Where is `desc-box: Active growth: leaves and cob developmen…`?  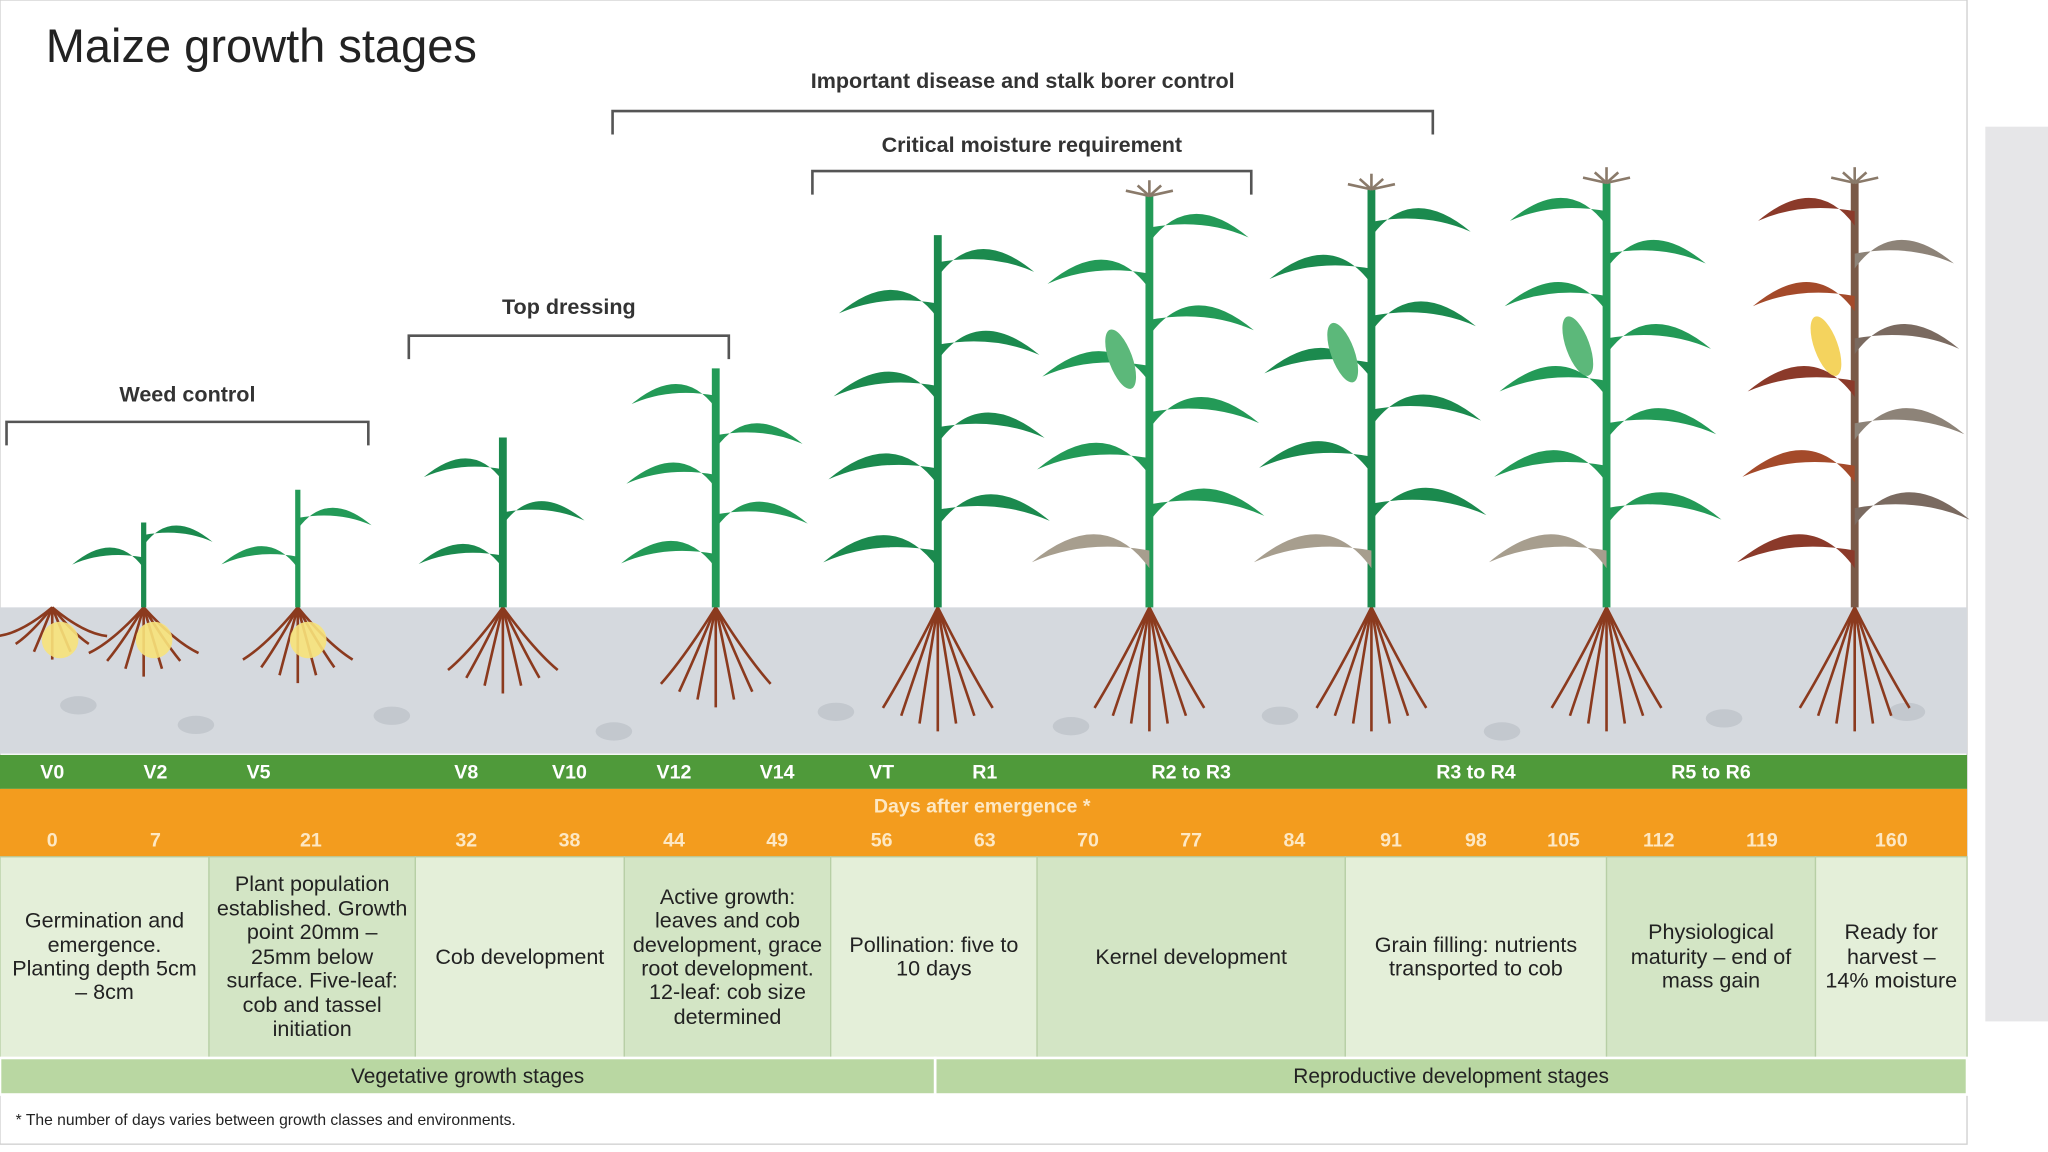 desc-box: Active growth: leaves and cob developmen… is located at coordinates (727, 957).